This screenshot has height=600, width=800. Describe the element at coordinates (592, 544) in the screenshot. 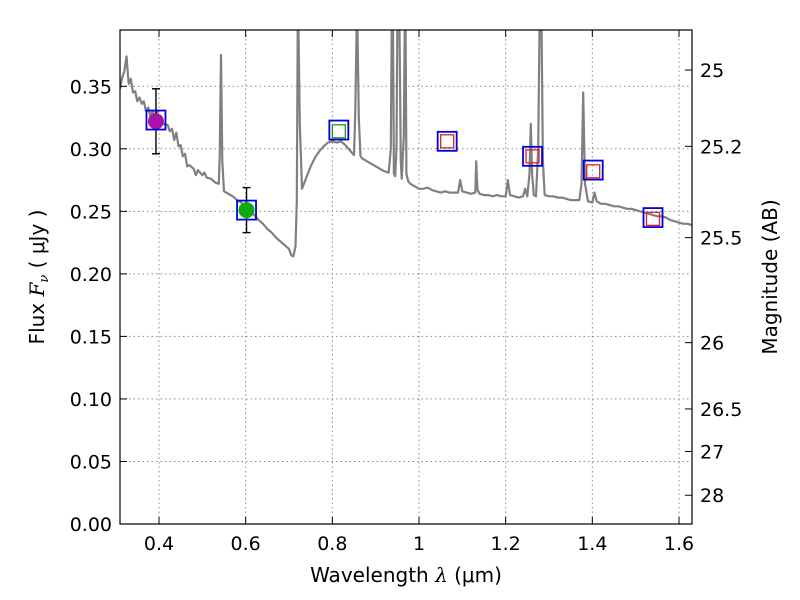

I see `x-tick-label: 1.4` at that location.